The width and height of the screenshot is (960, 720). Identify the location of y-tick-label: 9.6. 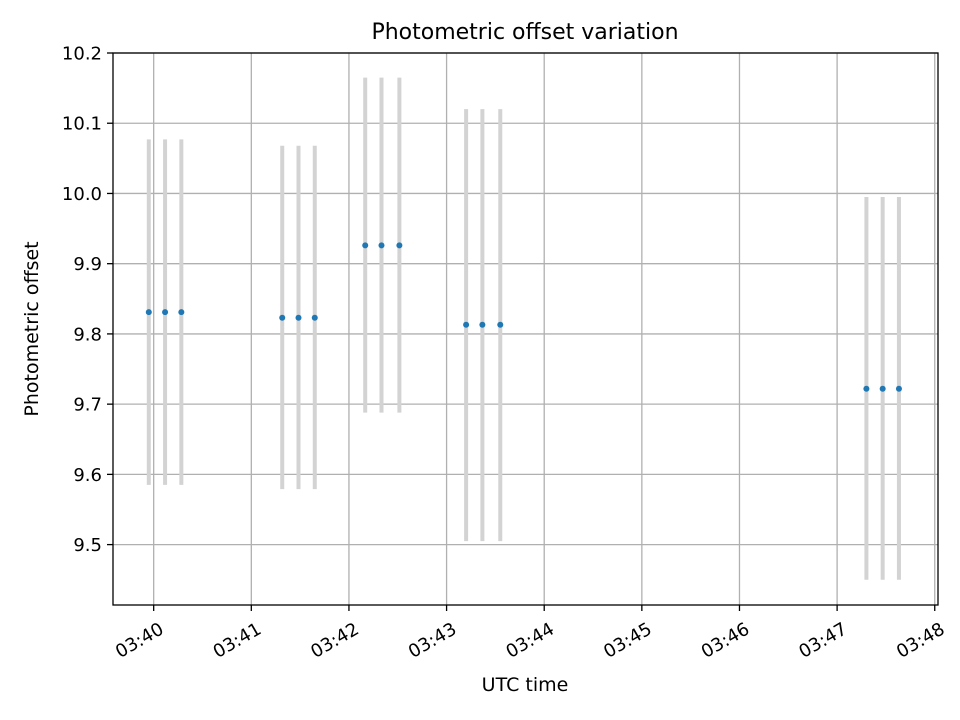
(87, 475).